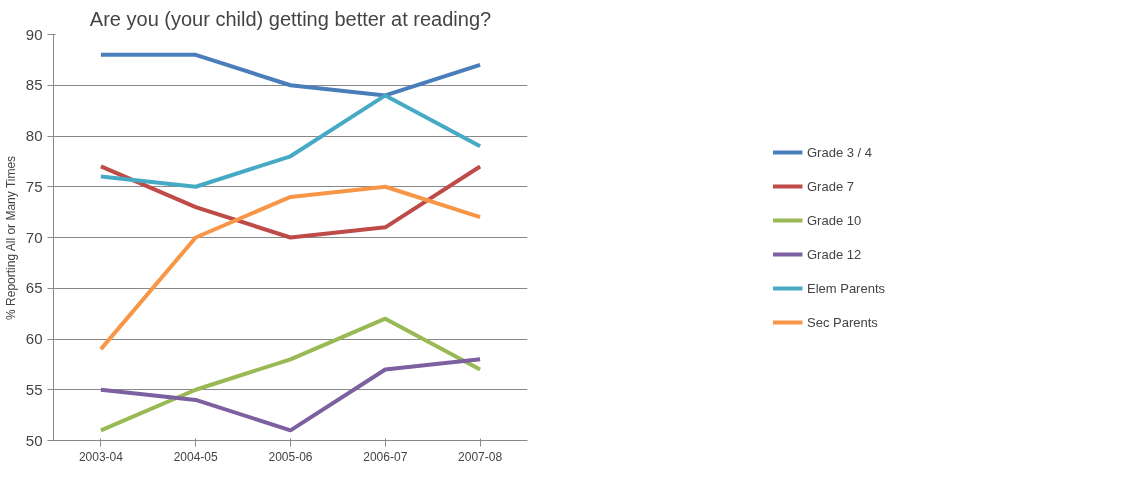 Image resolution: width=1140 pixels, height=487 pixels. I want to click on y-tick-label: 65, so click(34, 288).